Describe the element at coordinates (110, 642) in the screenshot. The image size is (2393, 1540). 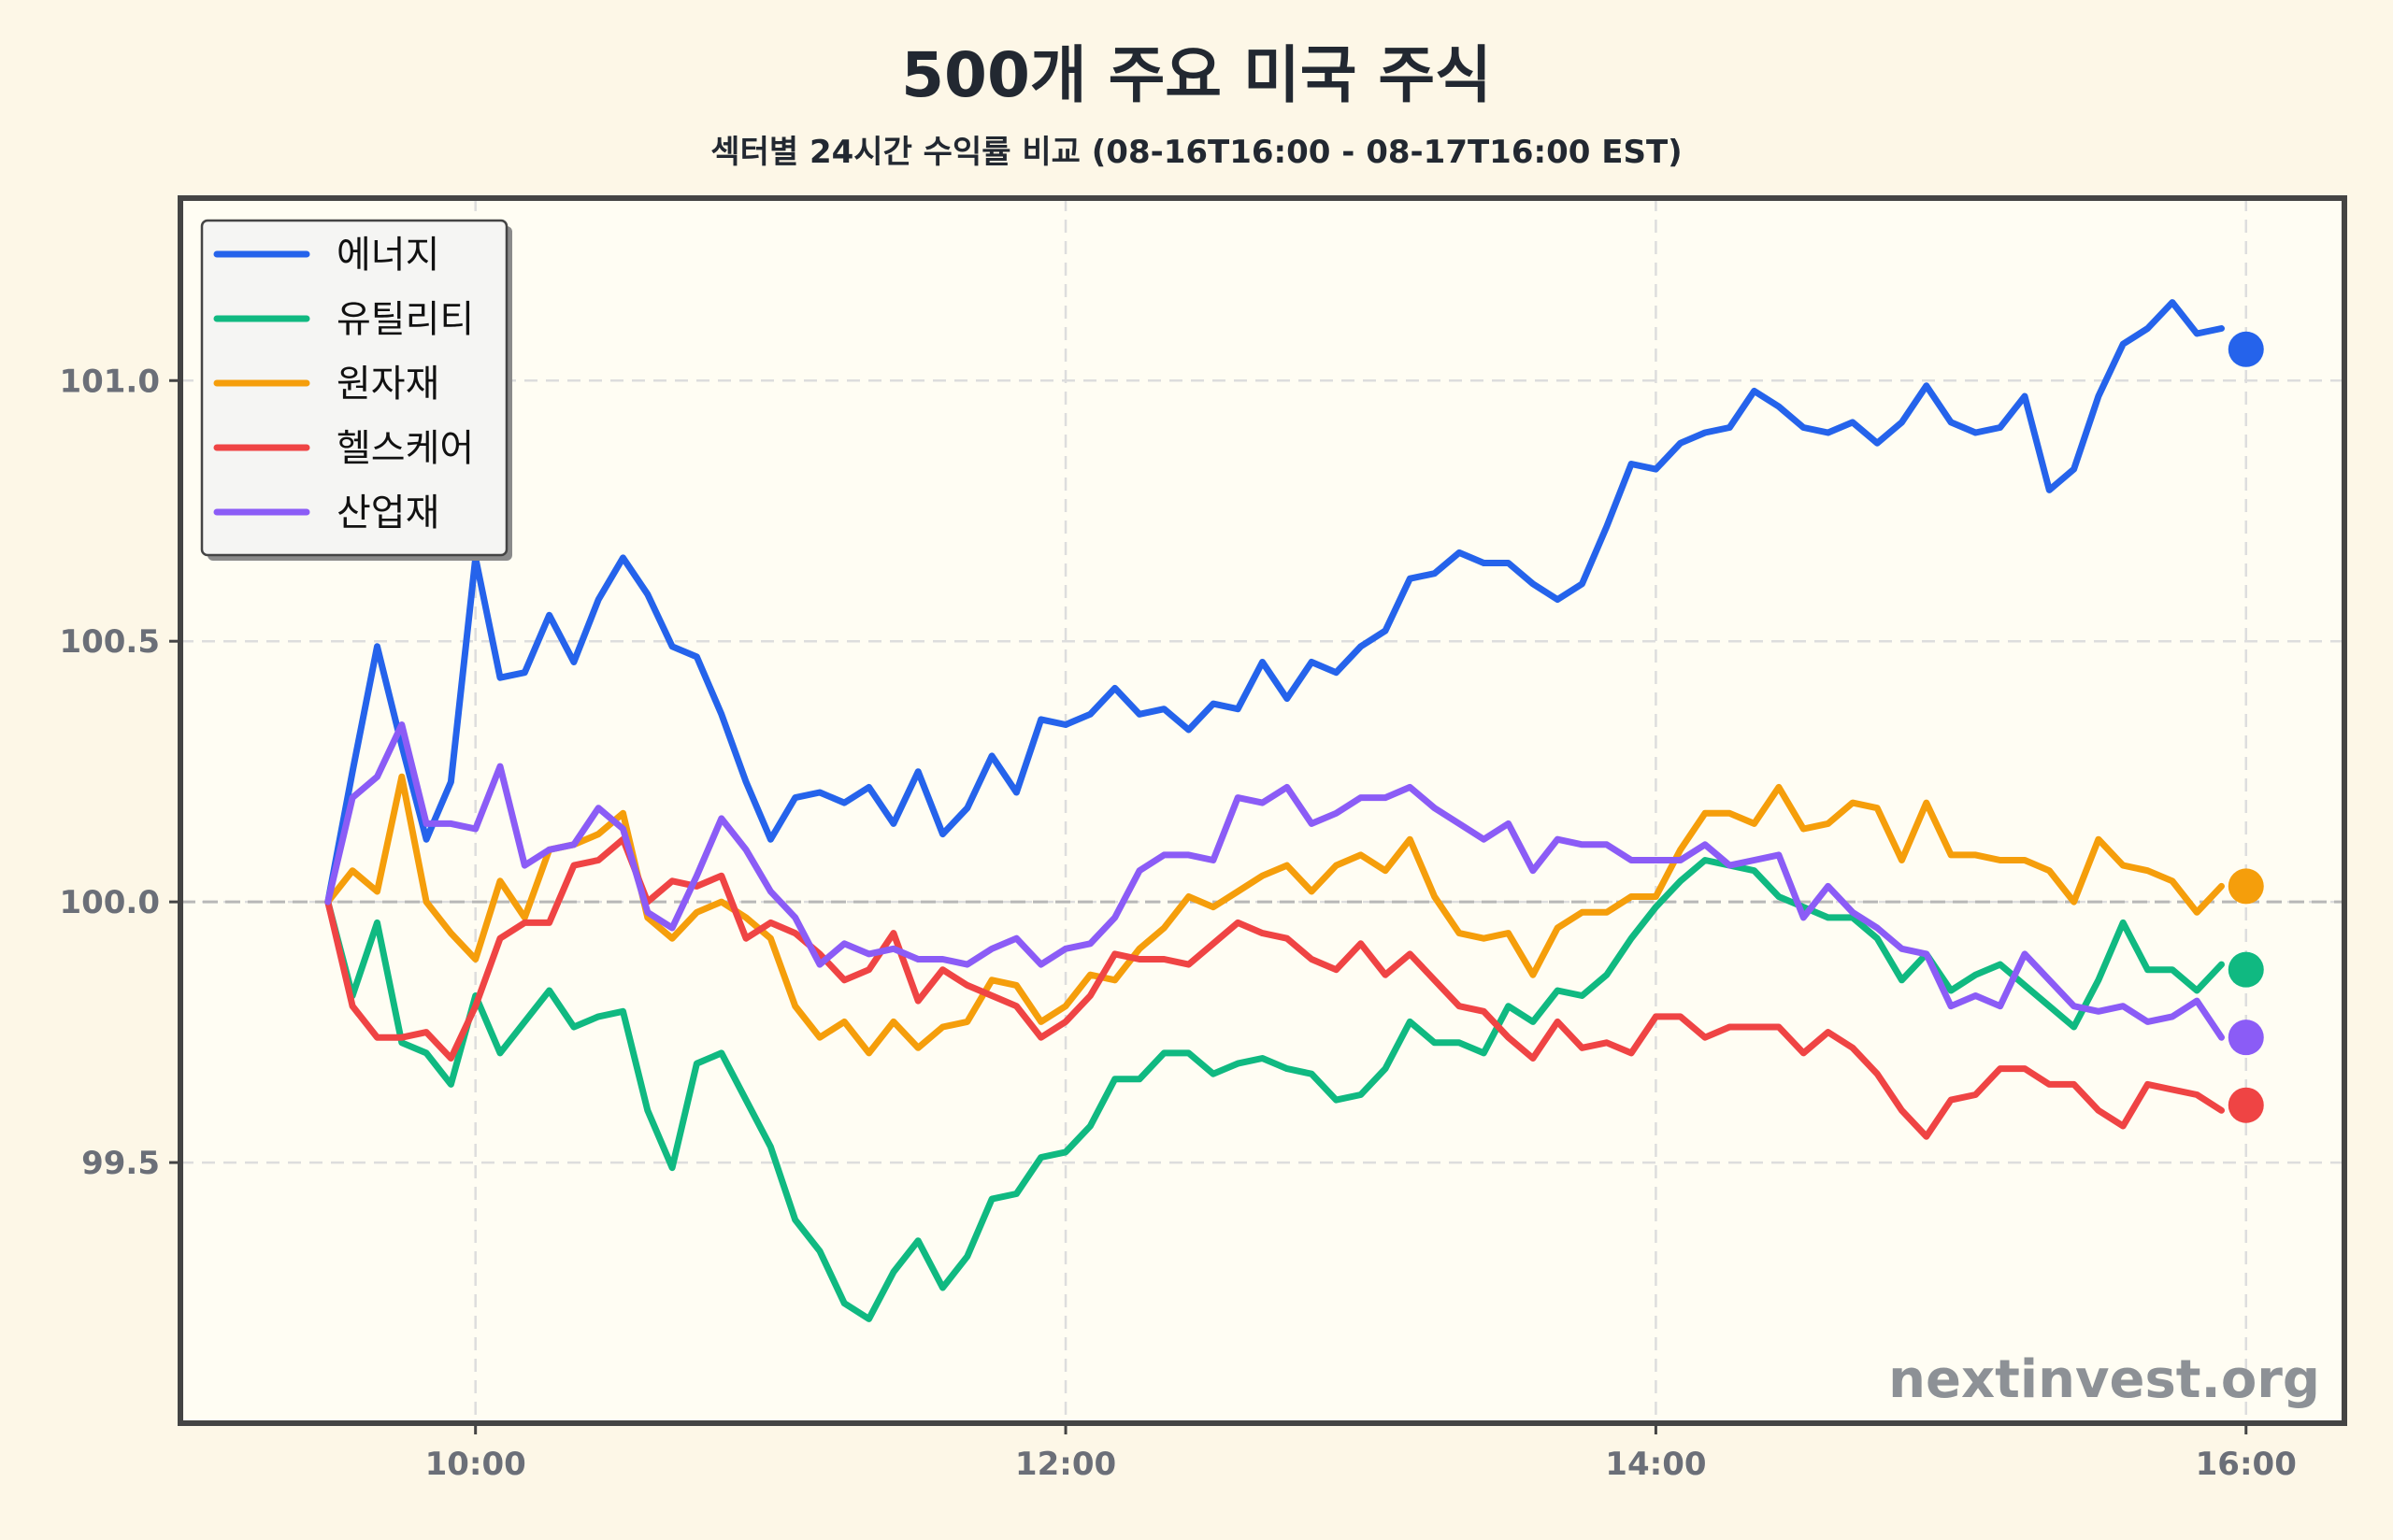
I see `y-tick-label: 100.5` at that location.